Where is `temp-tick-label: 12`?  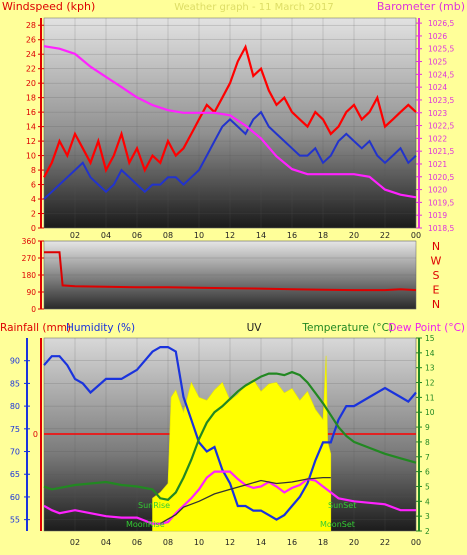 temp-tick-label: 12 is located at coordinates (430, 383).